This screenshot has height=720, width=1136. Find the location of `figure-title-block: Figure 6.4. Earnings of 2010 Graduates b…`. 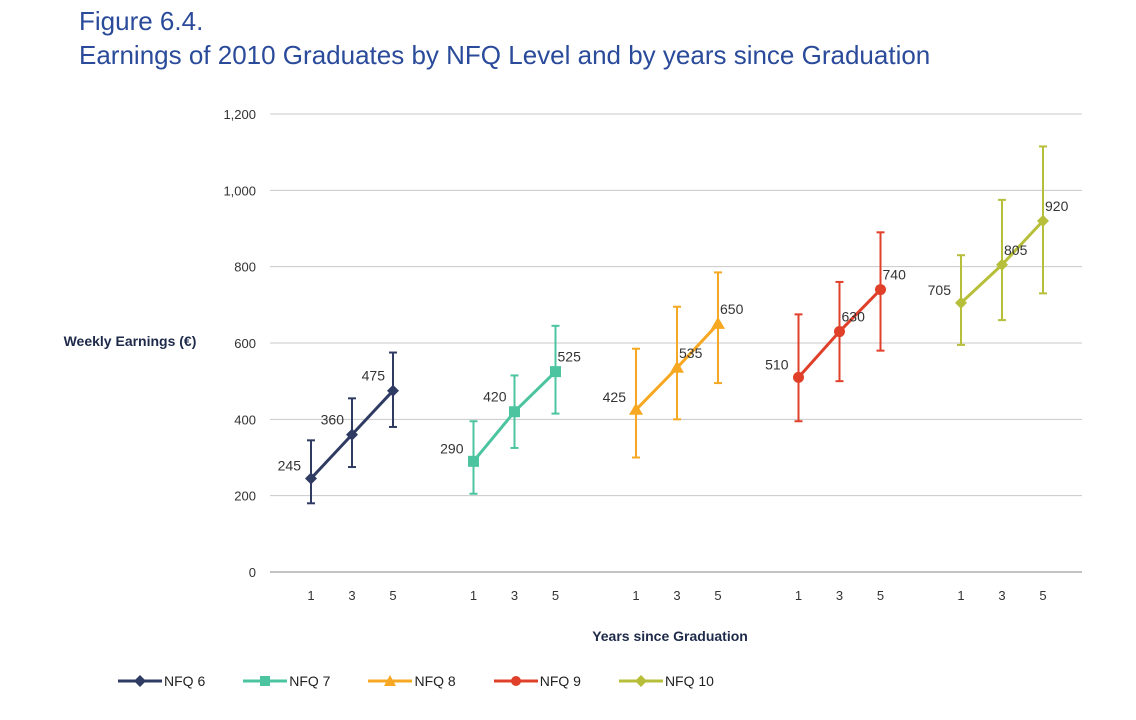

figure-title-block: Figure 6.4. Earnings of 2010 Graduates b… is located at coordinates (504, 38).